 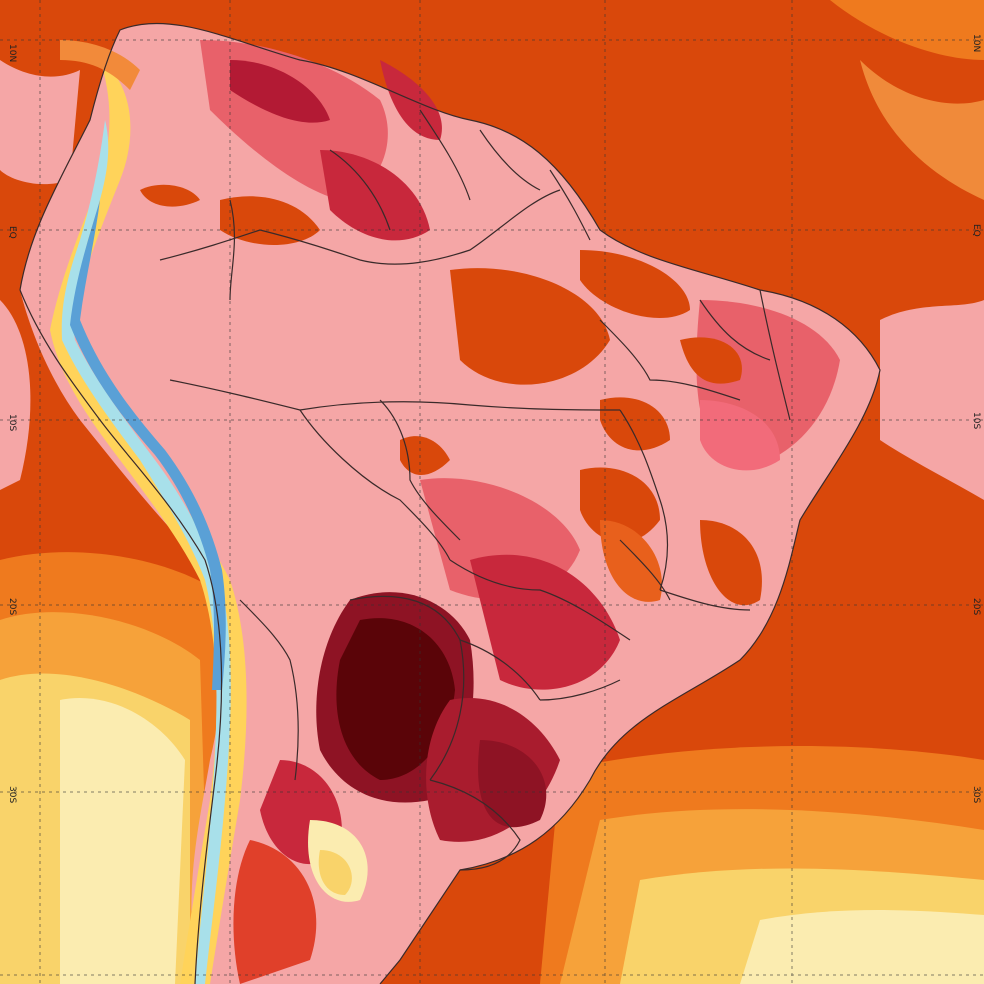 I want to click on lat-label-right: 10S, so click(x=976, y=420).